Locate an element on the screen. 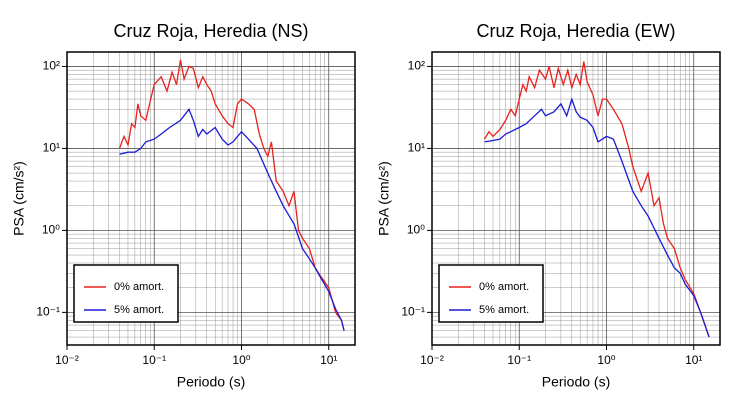  chart-title: Cruz Roja, Heredia (EW) is located at coordinates (575, 31).